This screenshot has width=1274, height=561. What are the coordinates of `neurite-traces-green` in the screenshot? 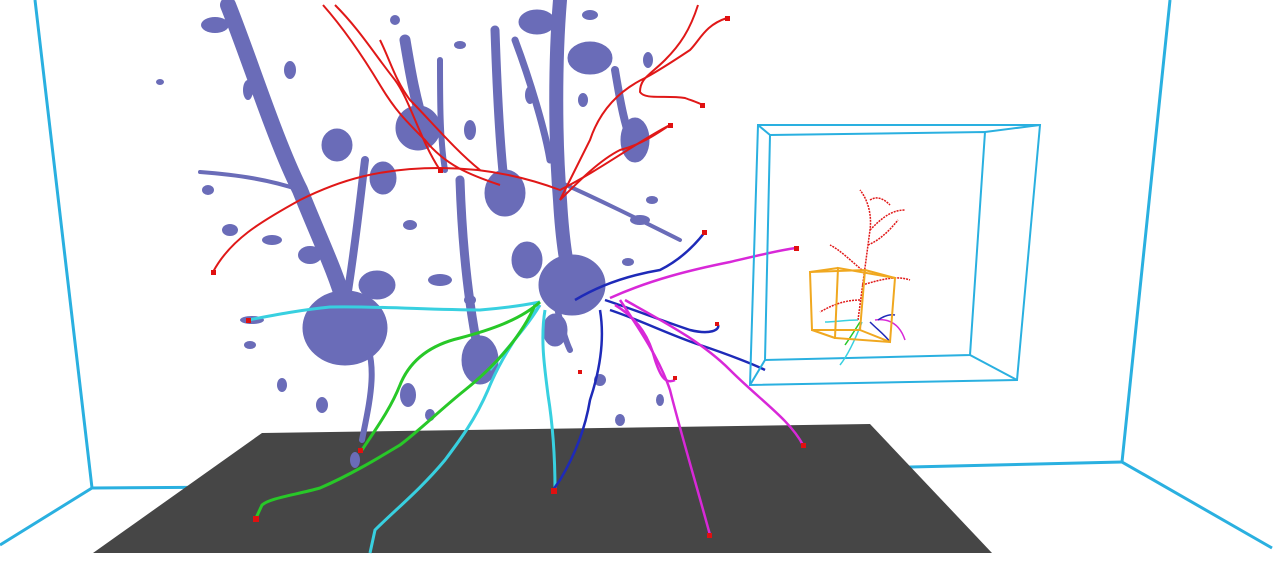 It's located at (398, 409).